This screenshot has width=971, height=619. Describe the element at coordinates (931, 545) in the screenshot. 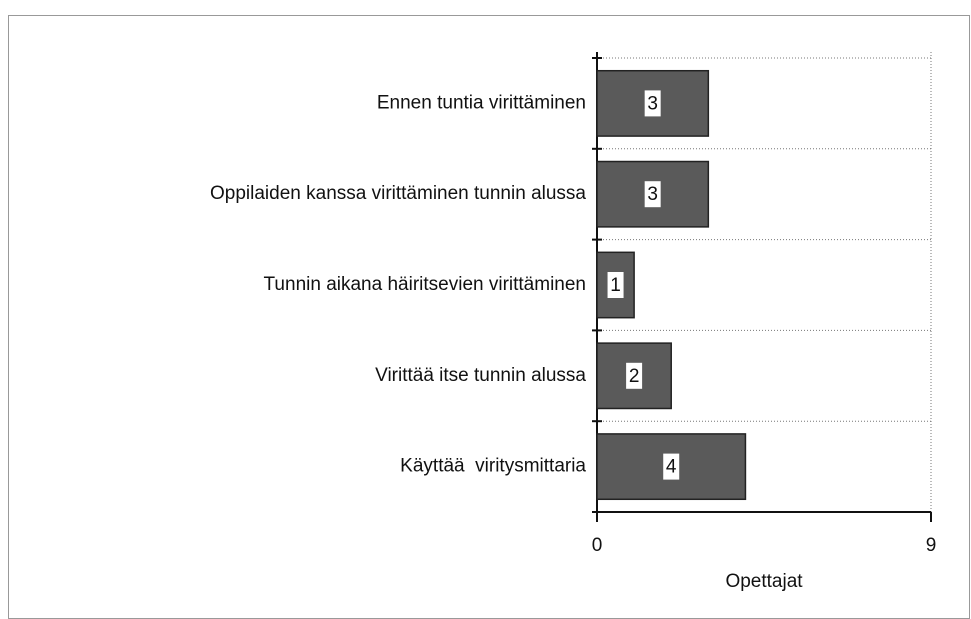

I see `x-tick-label: 9` at that location.